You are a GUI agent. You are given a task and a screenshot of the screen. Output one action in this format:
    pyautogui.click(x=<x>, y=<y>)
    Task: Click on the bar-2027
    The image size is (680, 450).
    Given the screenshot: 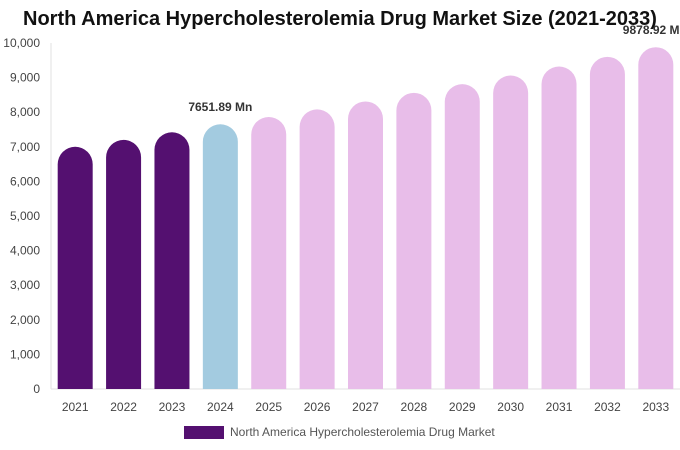 What is the action you would take?
    pyautogui.click(x=365, y=245)
    